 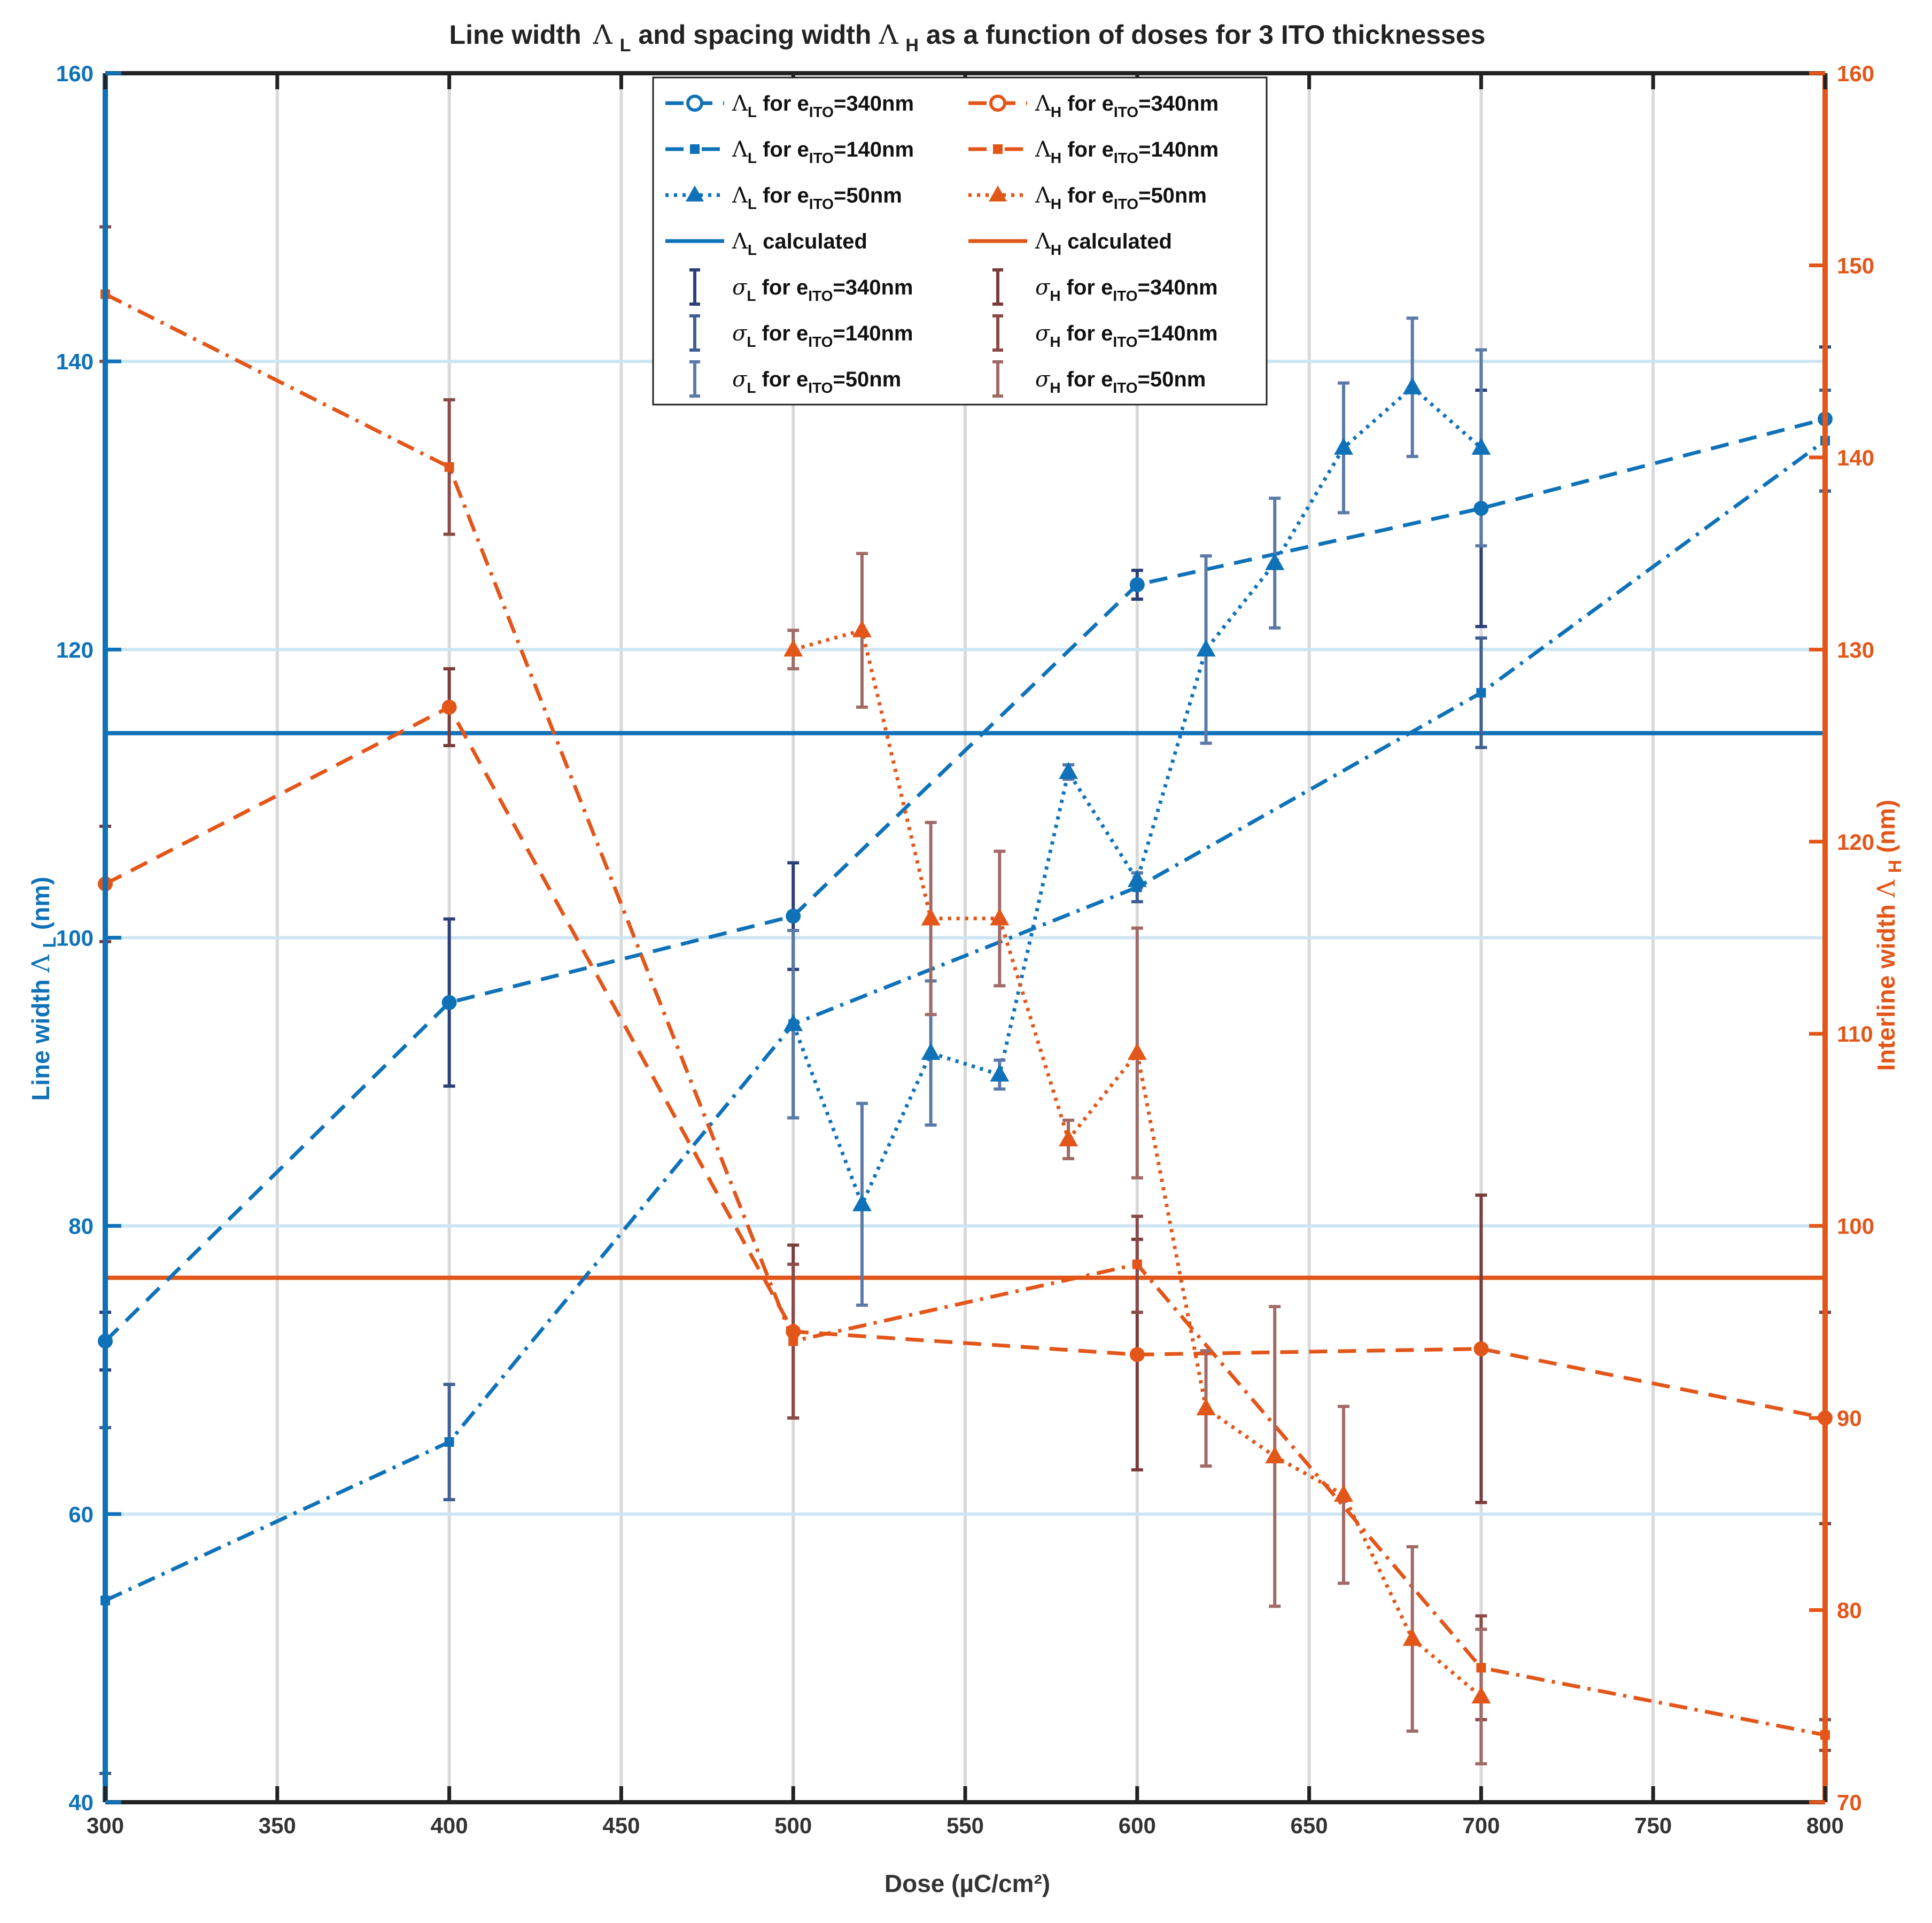 What do you see at coordinates (1068, 1137) in the screenshot?
I see `marker--h-for-eito-50nm-580` at bounding box center [1068, 1137].